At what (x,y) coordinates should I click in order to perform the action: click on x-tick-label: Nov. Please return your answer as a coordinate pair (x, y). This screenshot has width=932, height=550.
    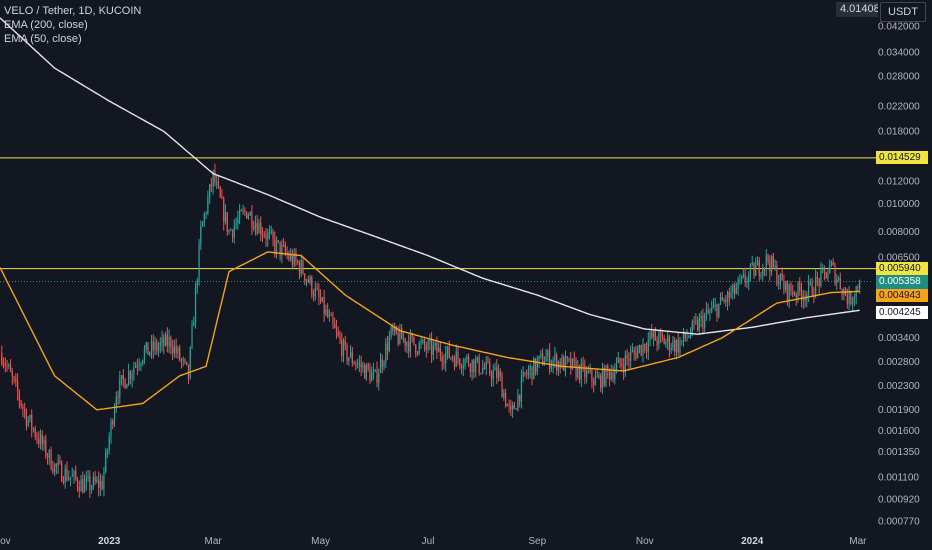
    Looking at the image, I should click on (645, 541).